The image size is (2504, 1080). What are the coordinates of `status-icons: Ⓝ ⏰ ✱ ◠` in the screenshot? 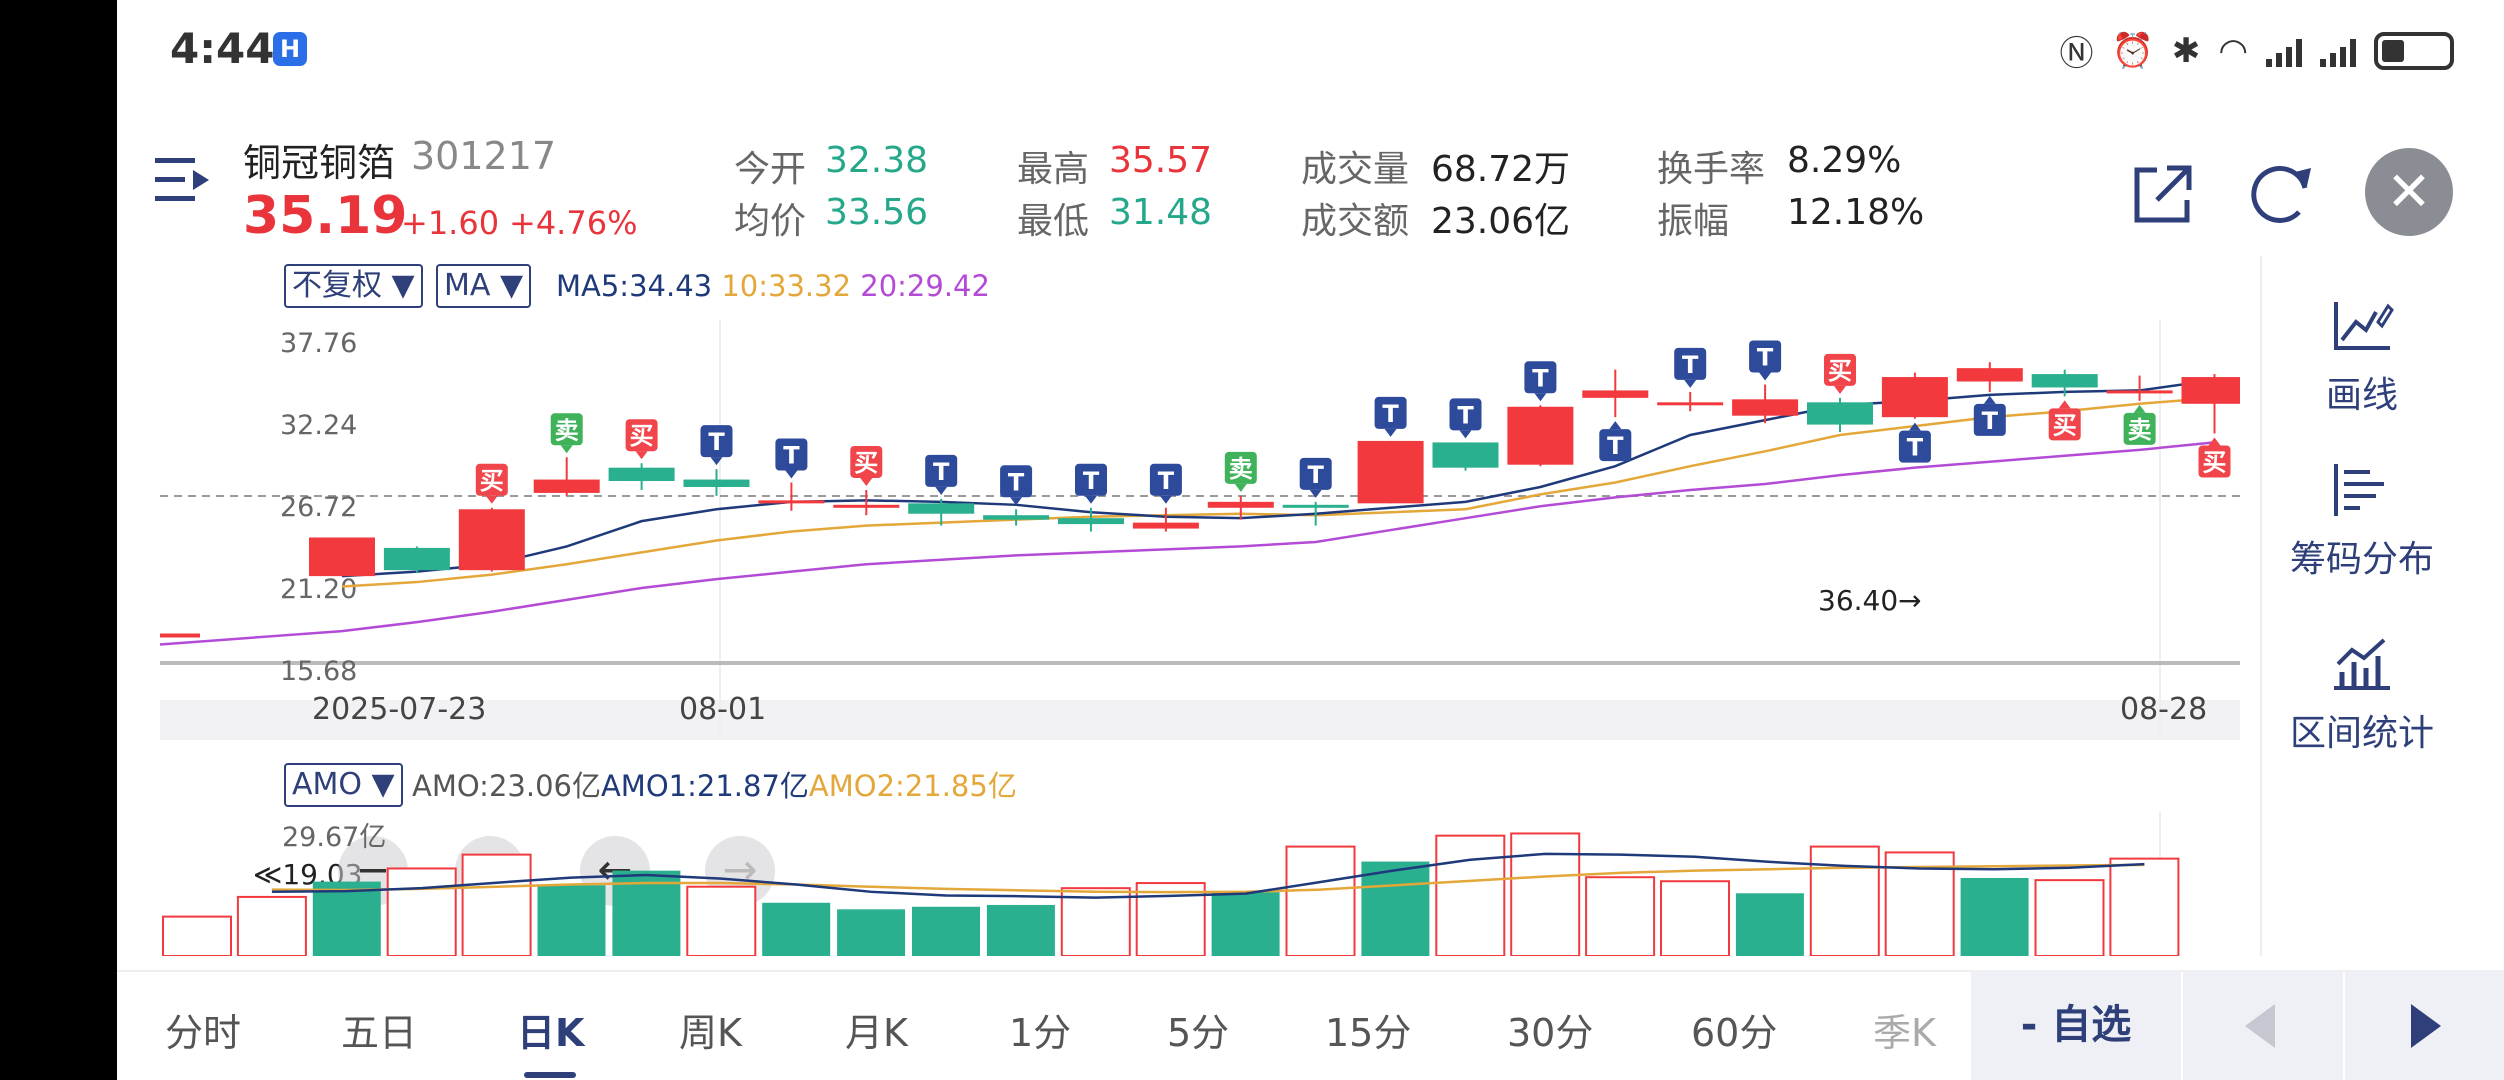 It's located at (2256, 50).